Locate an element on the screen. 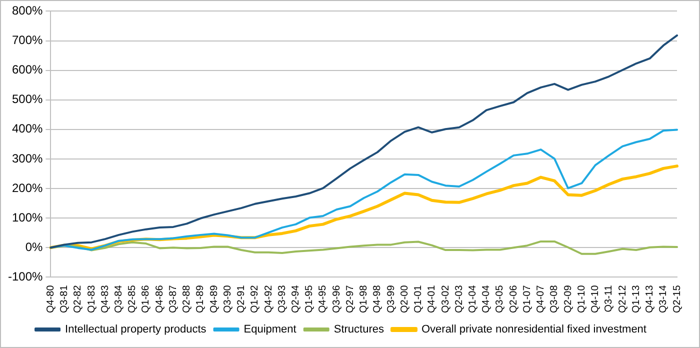 The height and width of the screenshot is (348, 700). x-tick-label: Q3-90 is located at coordinates (228, 299).